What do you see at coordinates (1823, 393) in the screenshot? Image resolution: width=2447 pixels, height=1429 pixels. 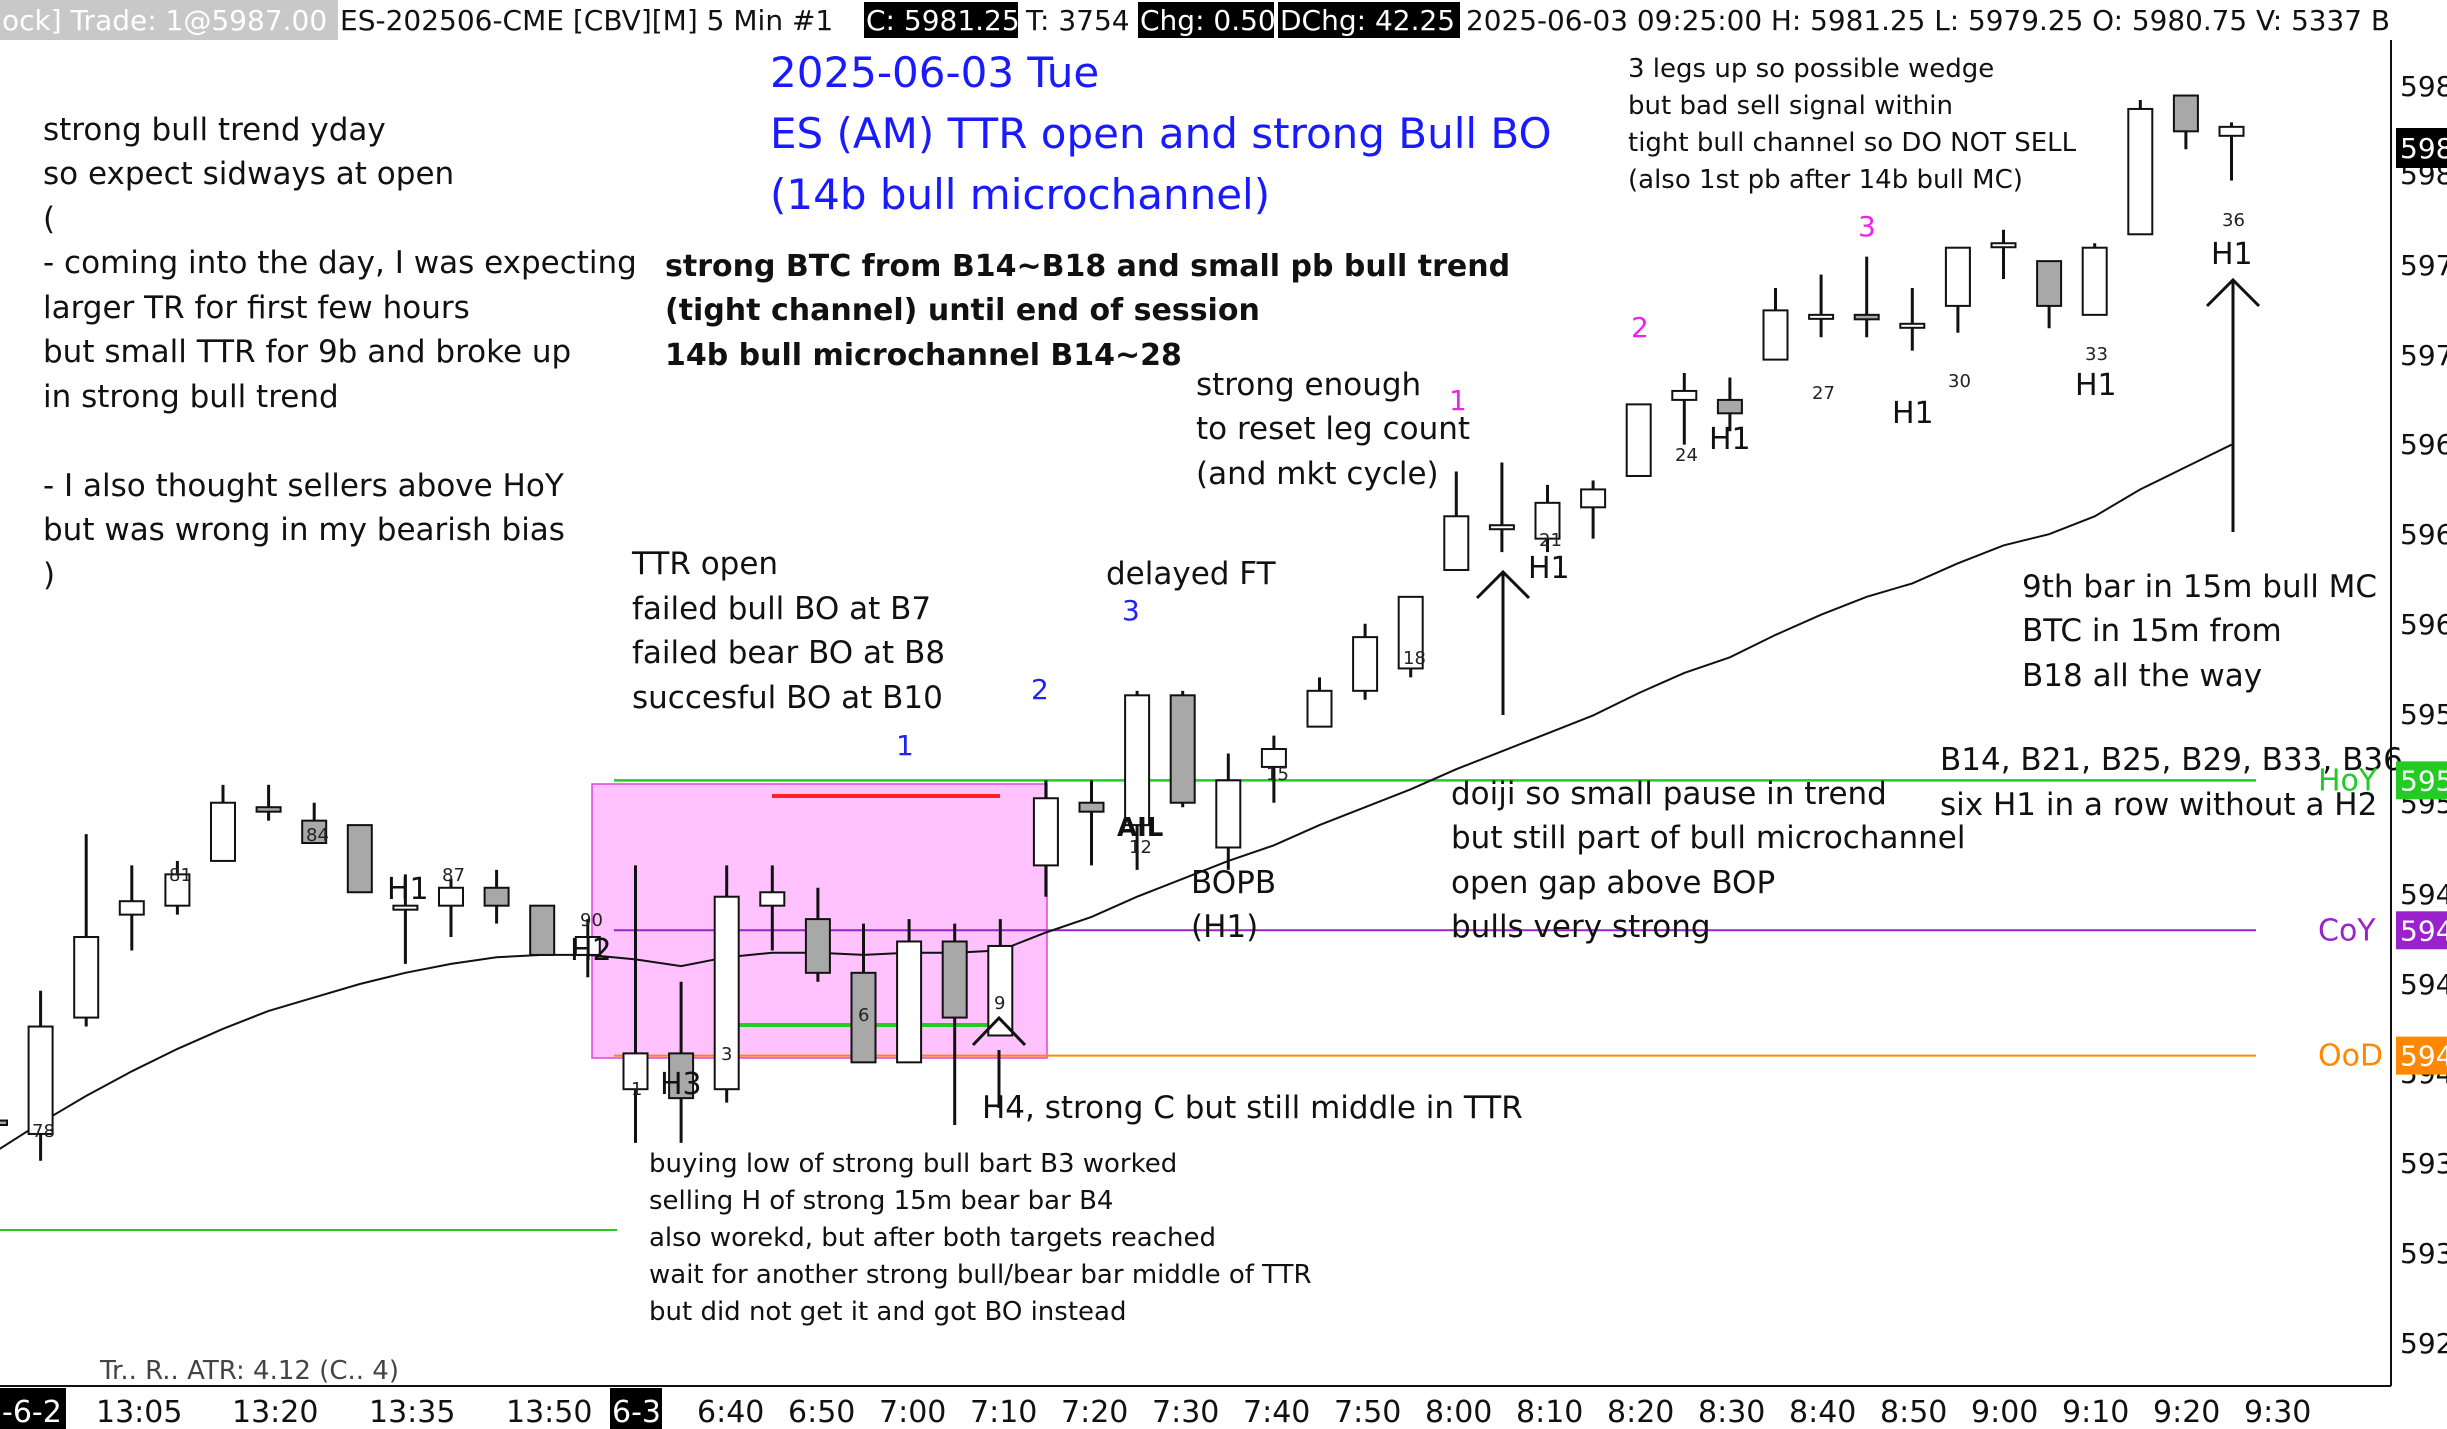 I see `bar-number-label: 27` at bounding box center [1823, 393].